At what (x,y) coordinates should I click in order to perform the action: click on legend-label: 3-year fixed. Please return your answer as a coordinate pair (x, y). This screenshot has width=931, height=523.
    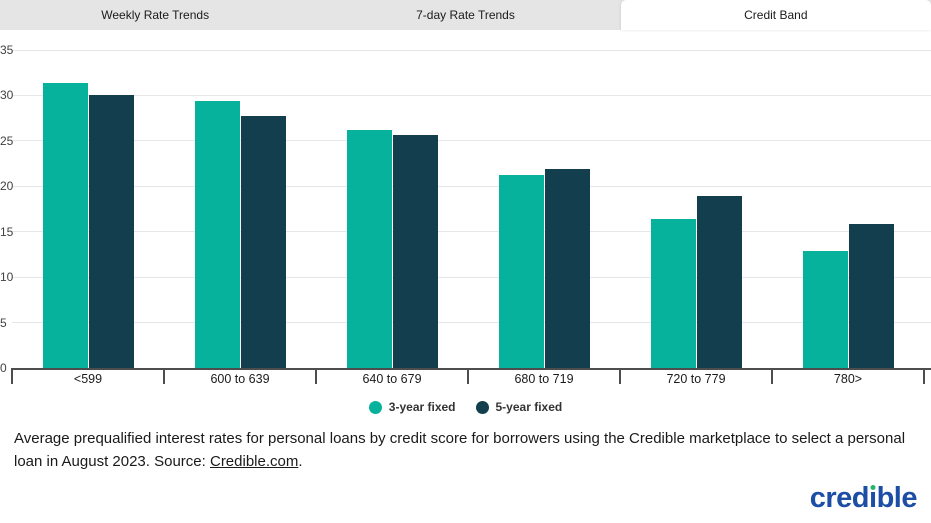
    Looking at the image, I should click on (422, 407).